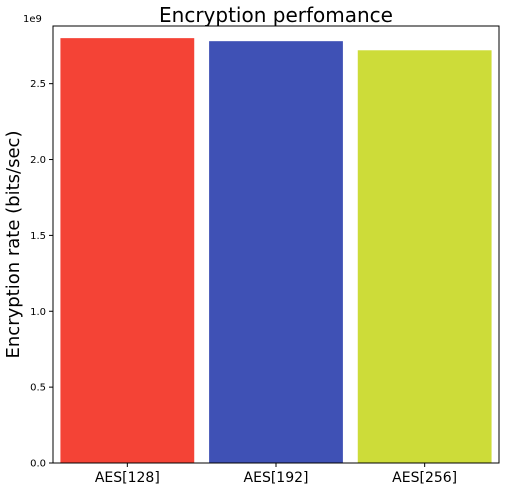  I want to click on y-tick-label: 2.5, so click(38, 84).